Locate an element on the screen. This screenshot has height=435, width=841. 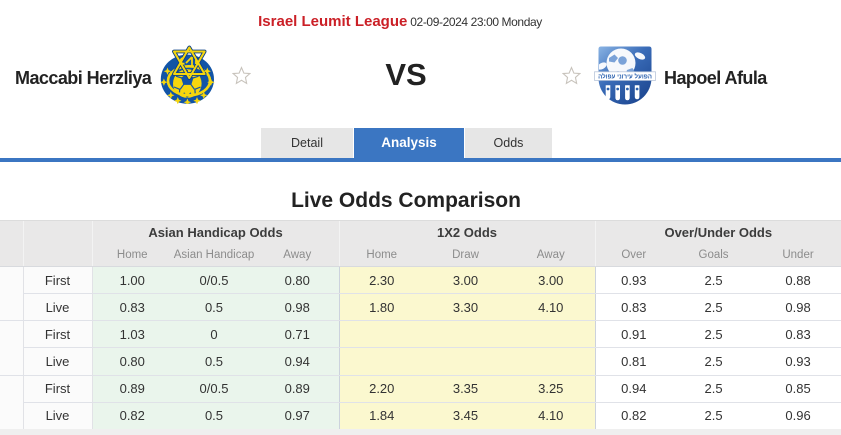
svg-text: הפועל עירוני עפולה is located at coordinates (625, 76).